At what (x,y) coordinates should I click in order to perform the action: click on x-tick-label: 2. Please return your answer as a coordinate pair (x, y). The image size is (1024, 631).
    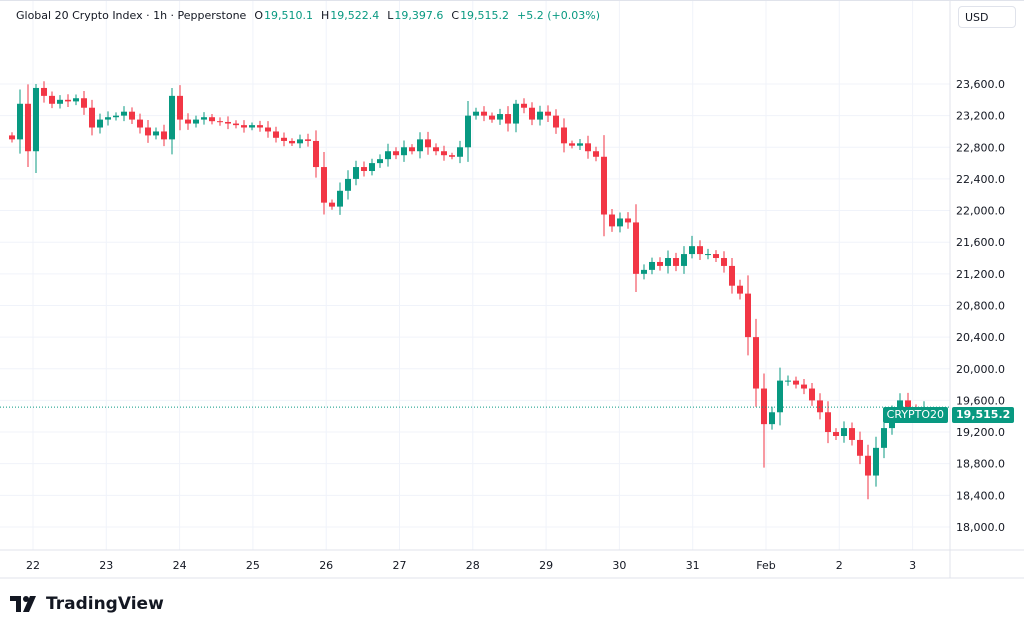
    Looking at the image, I should click on (839, 565).